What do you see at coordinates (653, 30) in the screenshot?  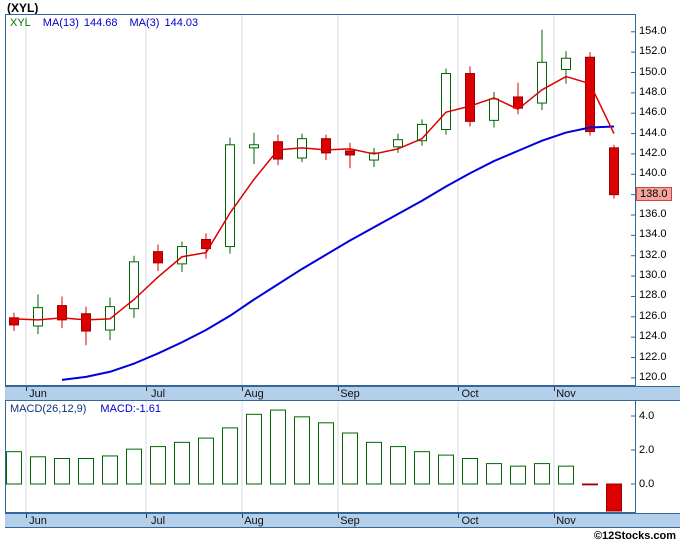 I see `price-tick-label: 154.0` at bounding box center [653, 30].